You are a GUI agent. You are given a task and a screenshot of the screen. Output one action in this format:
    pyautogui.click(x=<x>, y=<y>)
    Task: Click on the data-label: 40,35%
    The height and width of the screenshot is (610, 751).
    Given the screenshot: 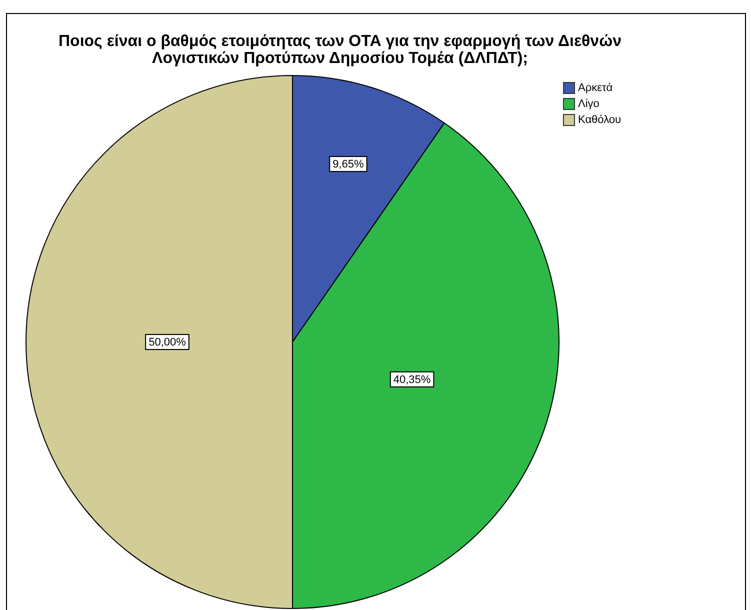 What is the action you would take?
    pyautogui.click(x=412, y=380)
    